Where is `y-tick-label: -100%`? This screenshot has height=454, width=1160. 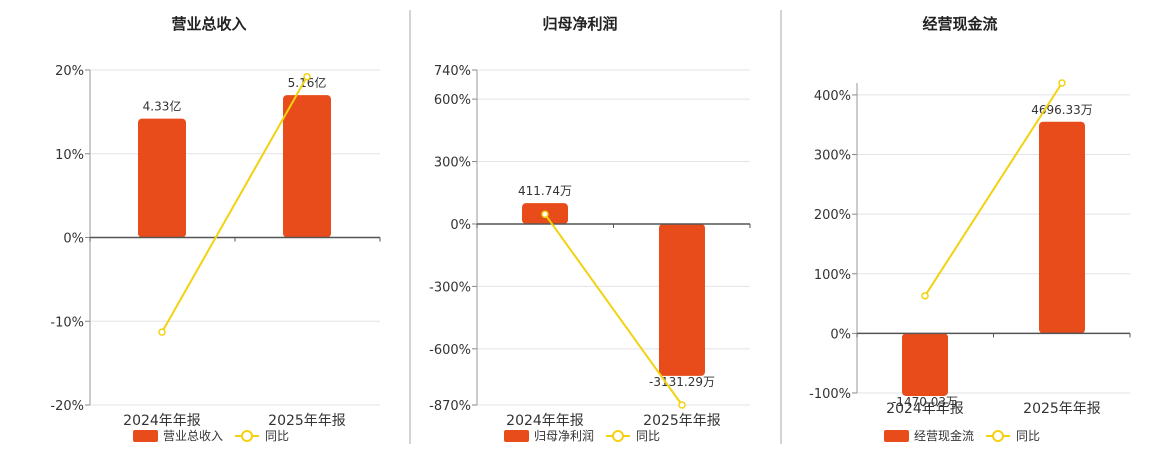
y-tick-label: -100% is located at coordinates (830, 394).